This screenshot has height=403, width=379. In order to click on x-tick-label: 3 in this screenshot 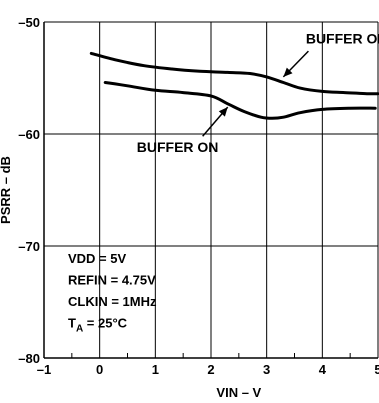, I will do `click(266, 369)`.